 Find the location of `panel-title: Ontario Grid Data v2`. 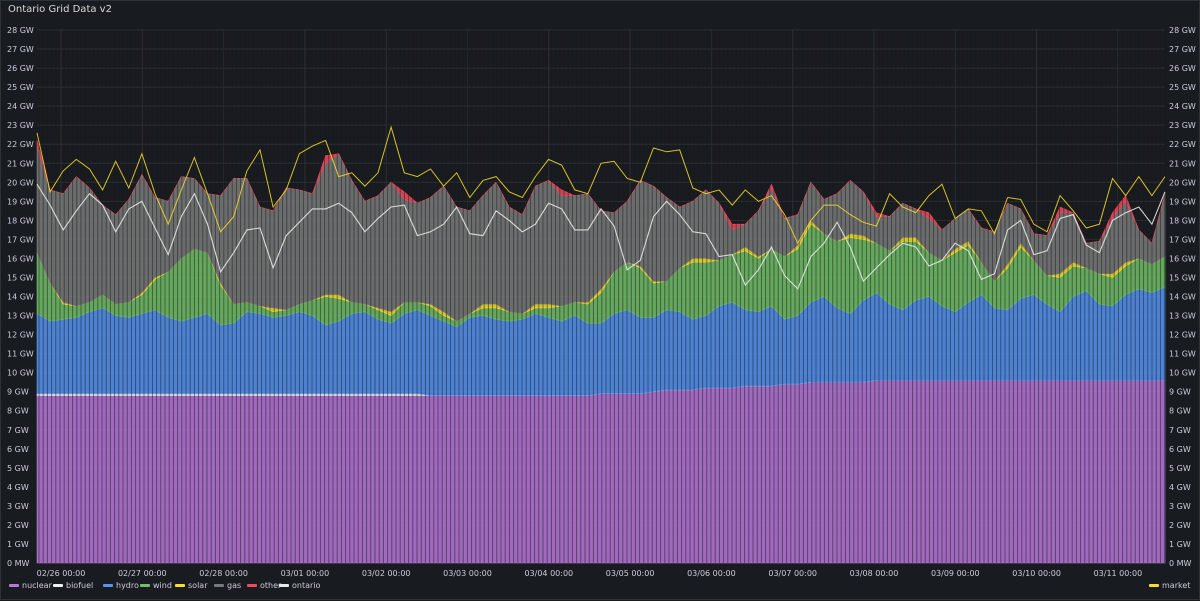

panel-title: Ontario Grid Data v2 is located at coordinates (60, 9).